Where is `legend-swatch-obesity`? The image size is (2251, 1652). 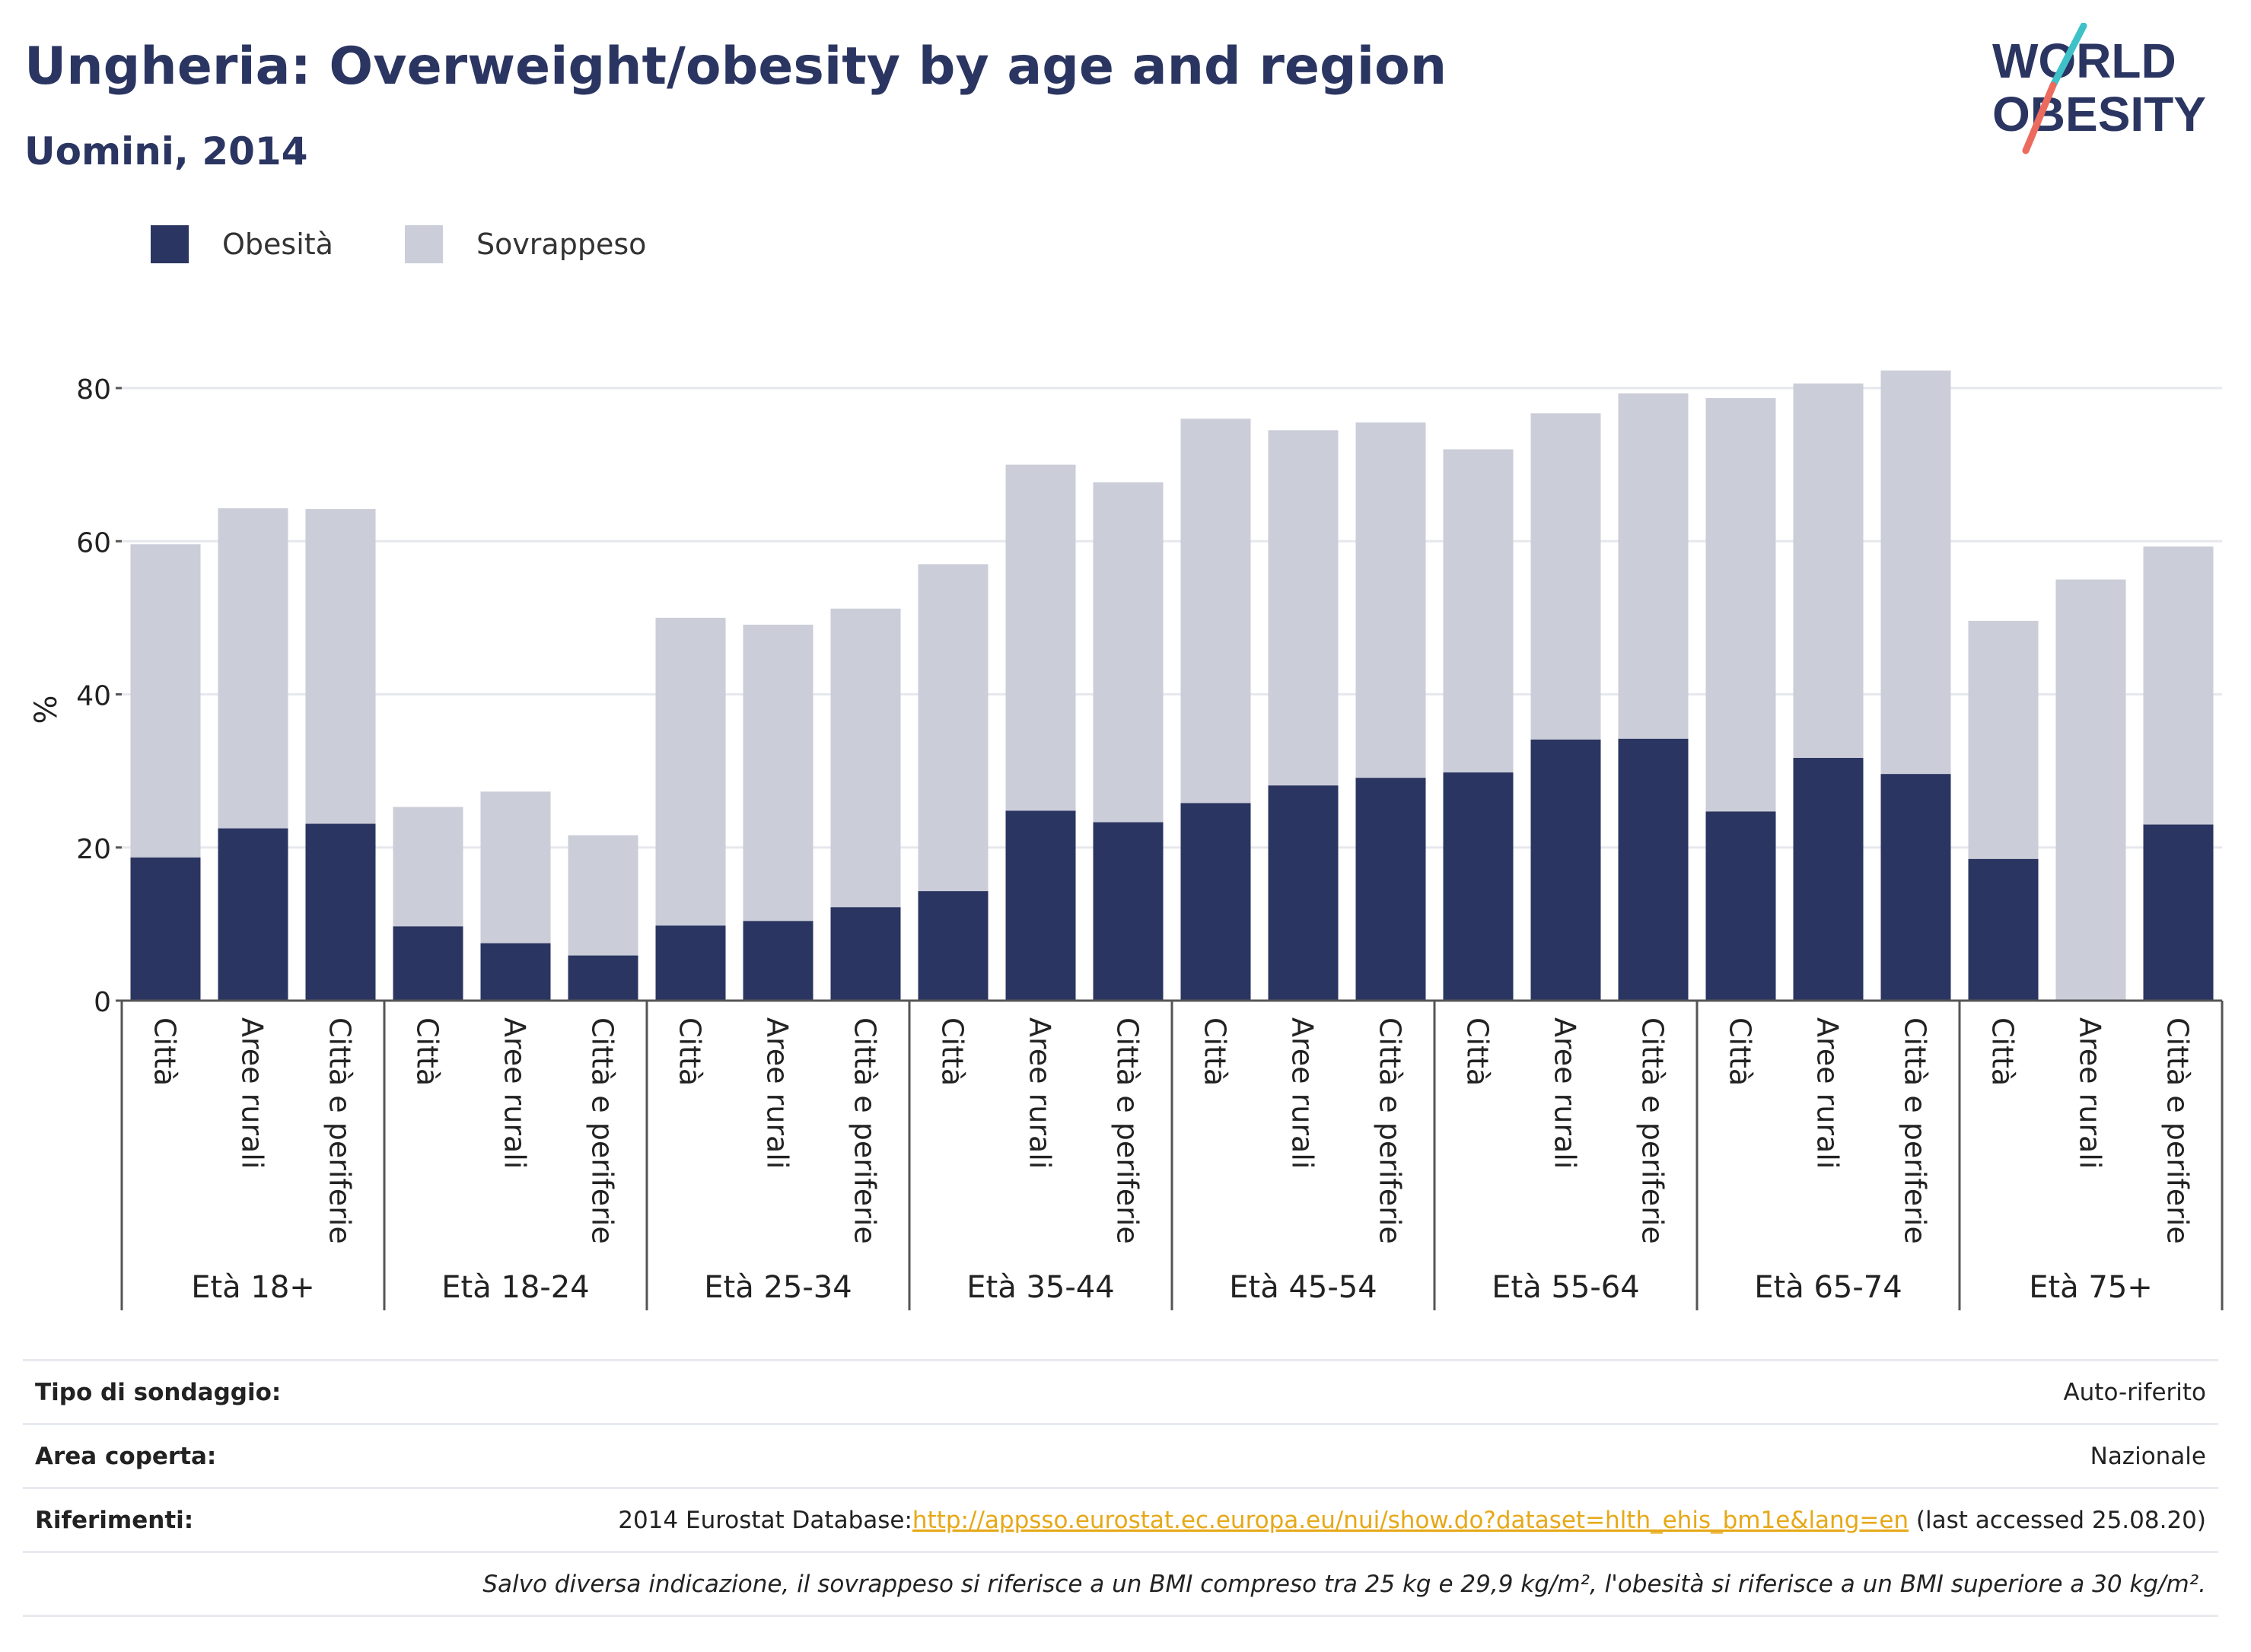
legend-swatch-obesity is located at coordinates (170, 244).